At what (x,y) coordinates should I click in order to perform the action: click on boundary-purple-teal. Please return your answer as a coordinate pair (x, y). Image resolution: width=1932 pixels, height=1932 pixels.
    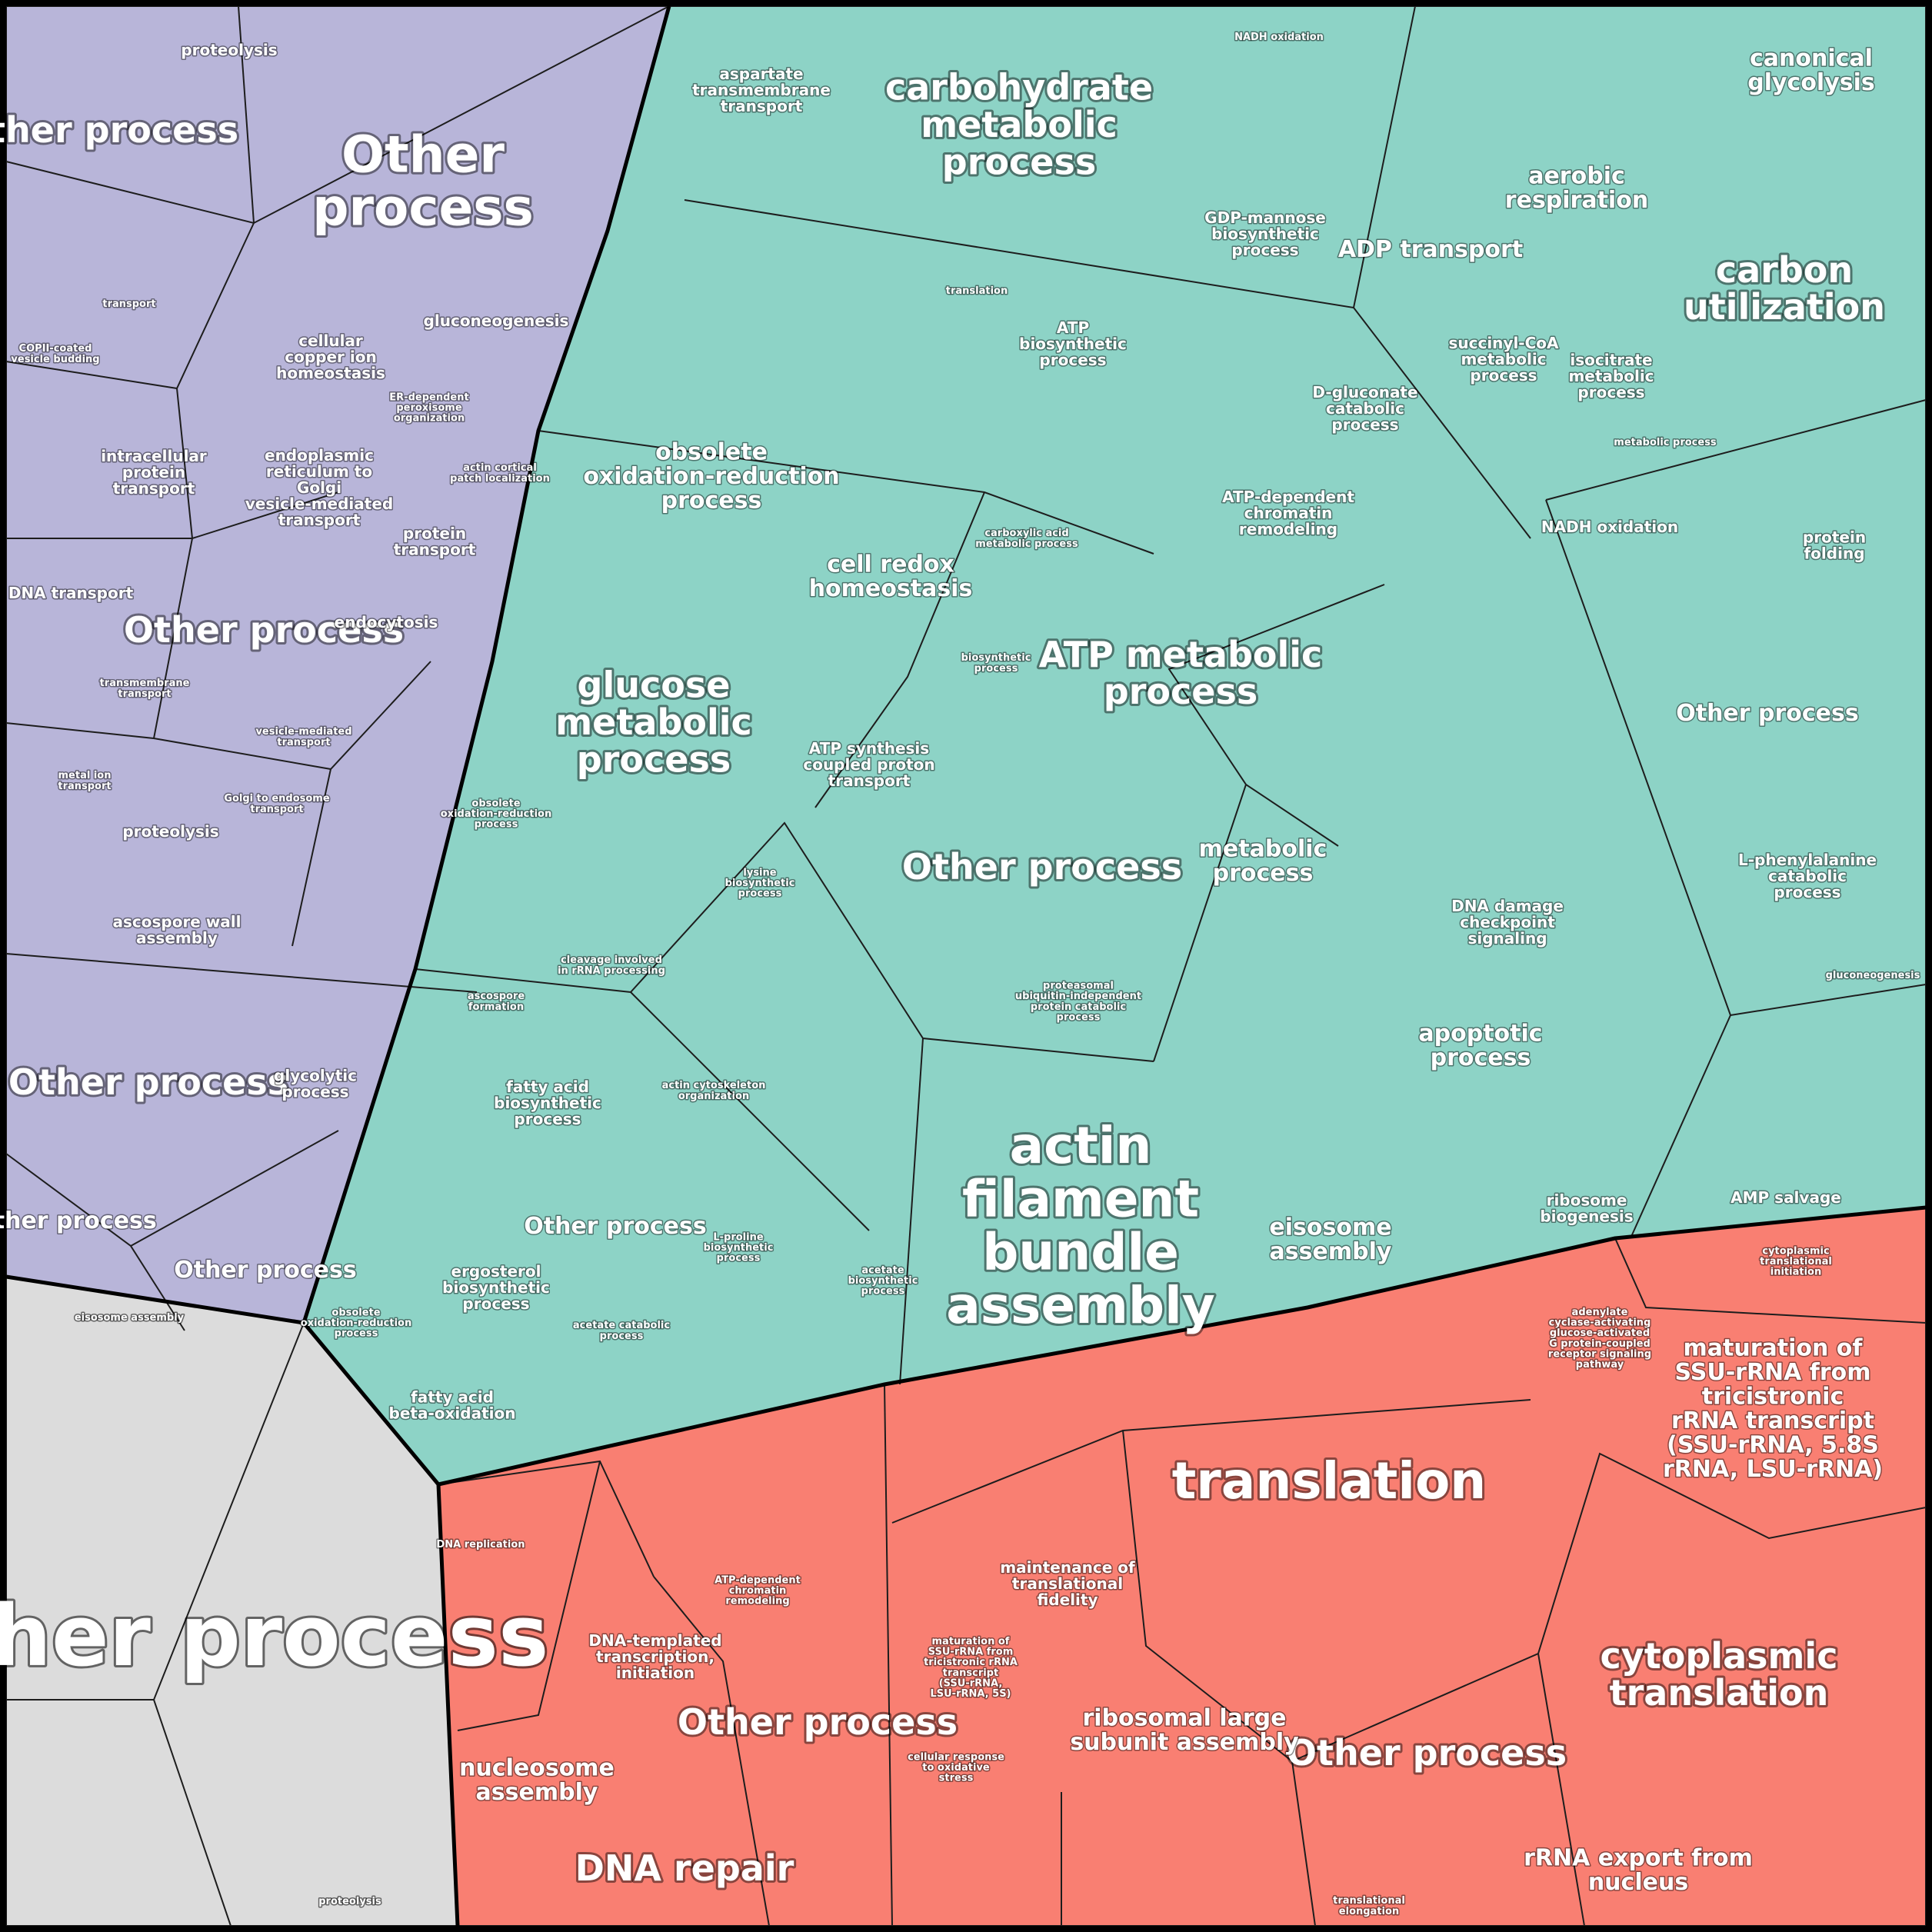
    Looking at the image, I should click on (486, 664).